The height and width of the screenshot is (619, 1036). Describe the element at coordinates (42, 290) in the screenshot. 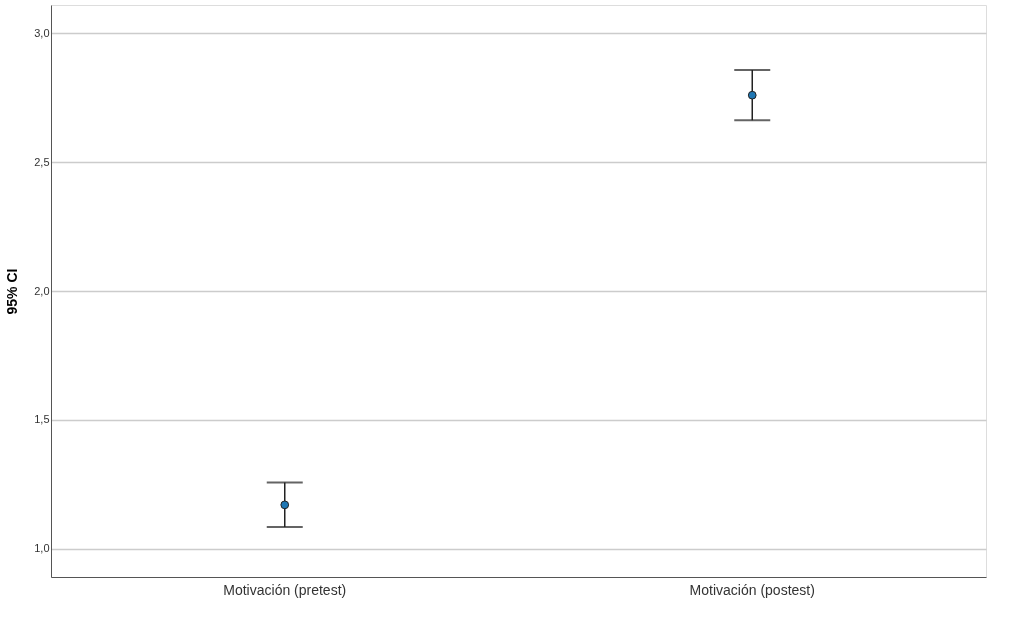

I see `y-tick-label: 2,0` at that location.